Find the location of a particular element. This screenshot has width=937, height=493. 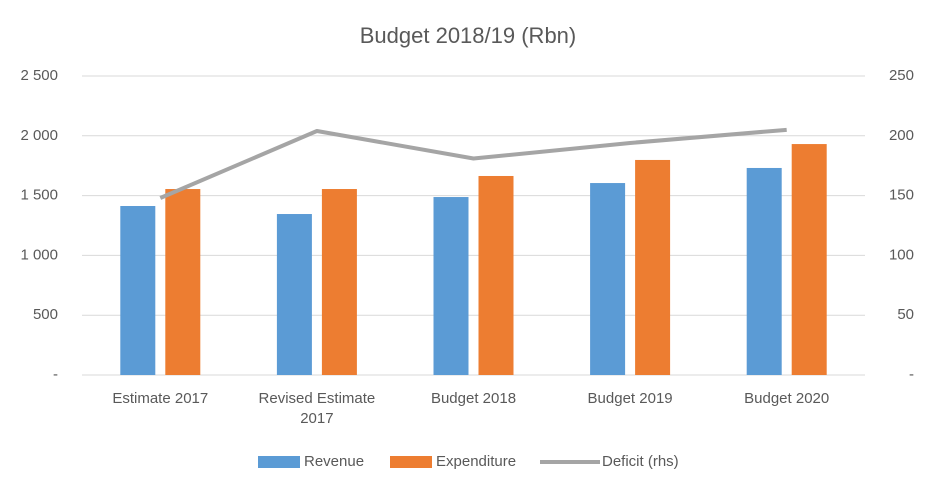

legend-label: Deficit (rhs) is located at coordinates (640, 461).